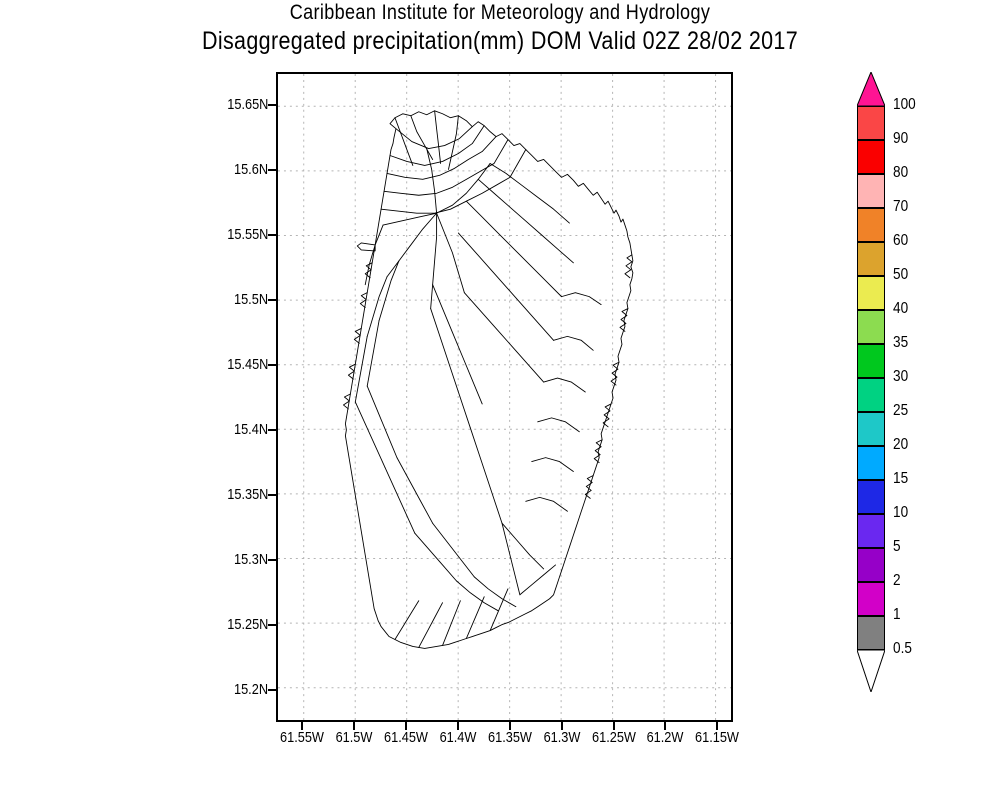  I want to click on colorbar-tick-label: 5, so click(897, 546).